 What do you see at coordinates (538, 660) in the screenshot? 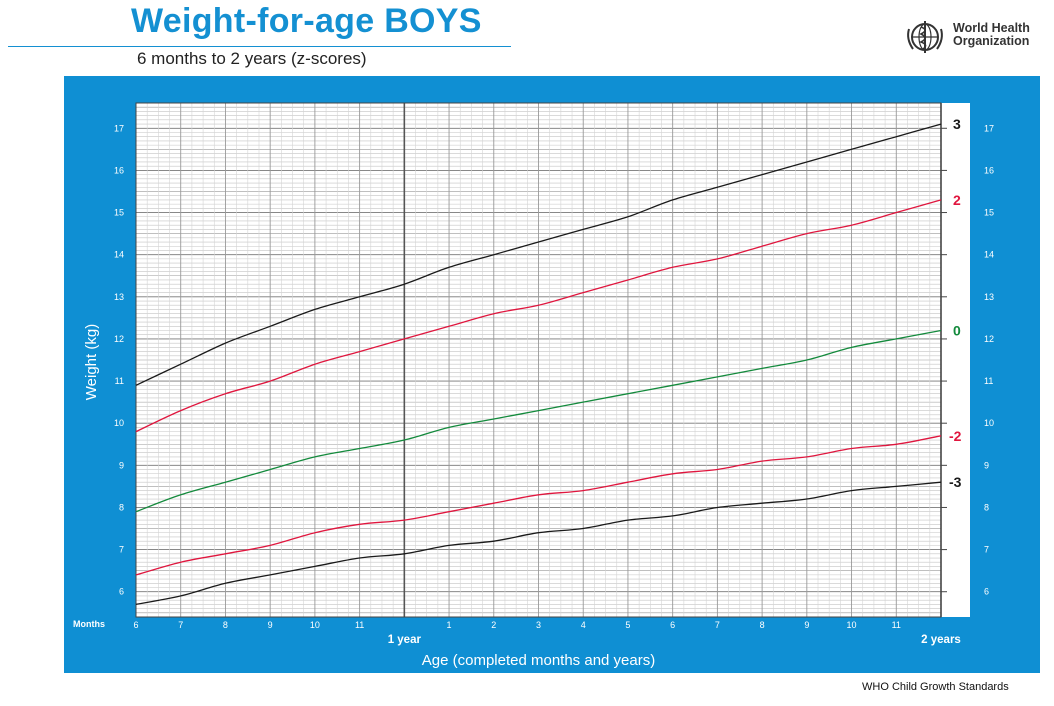
I see `x-axis-label: Age (completed months and years)` at bounding box center [538, 660].